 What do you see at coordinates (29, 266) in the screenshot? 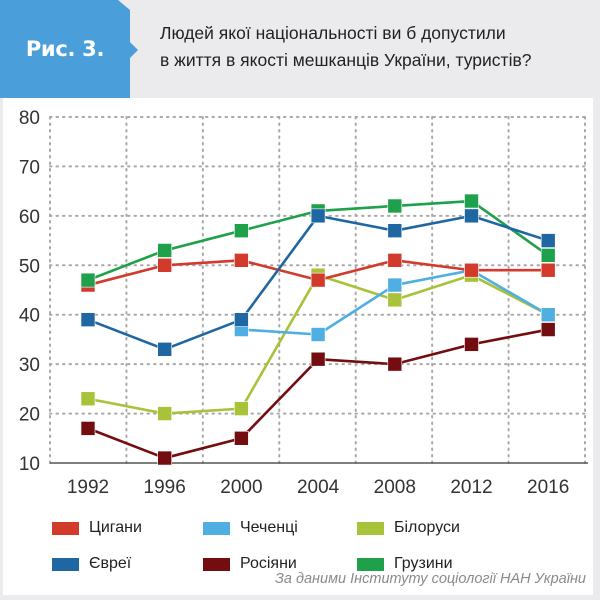
I see `y-tick-label: 50` at bounding box center [29, 266].